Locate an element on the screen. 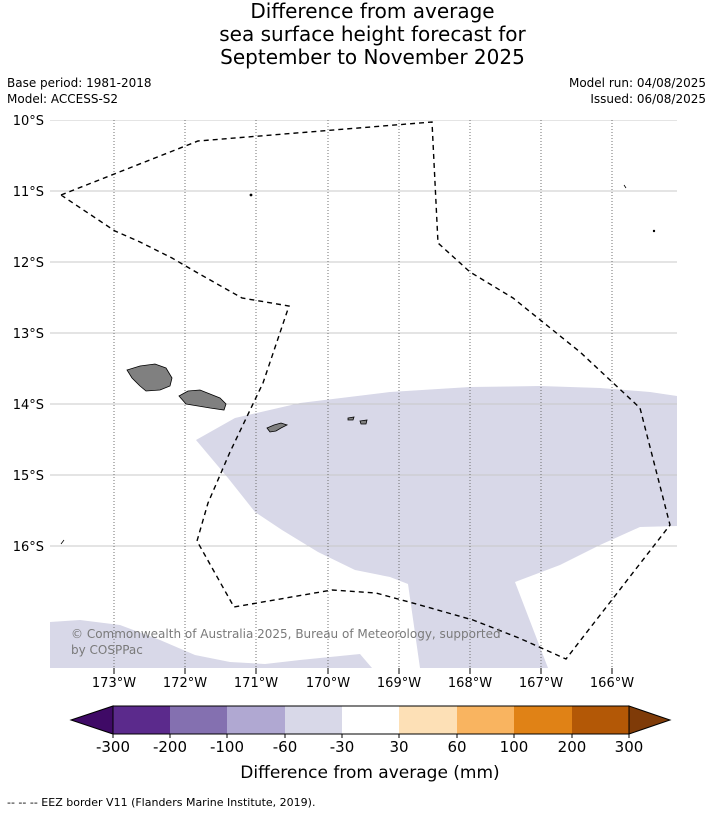  tutuila-island is located at coordinates (277, 427).